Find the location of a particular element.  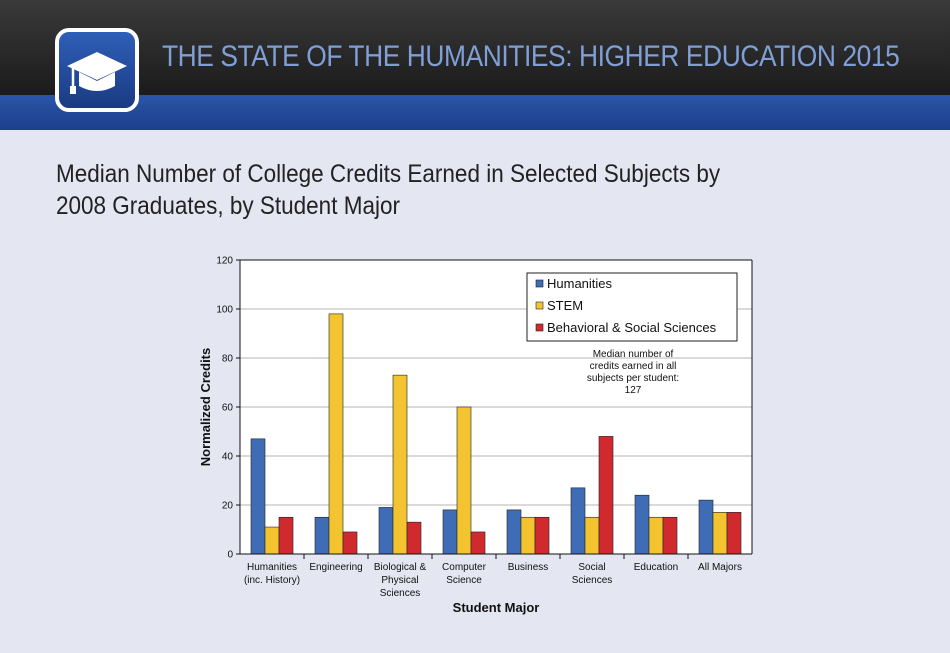

legend-label: Behavioral & Social Sciences is located at coordinates (632, 327).